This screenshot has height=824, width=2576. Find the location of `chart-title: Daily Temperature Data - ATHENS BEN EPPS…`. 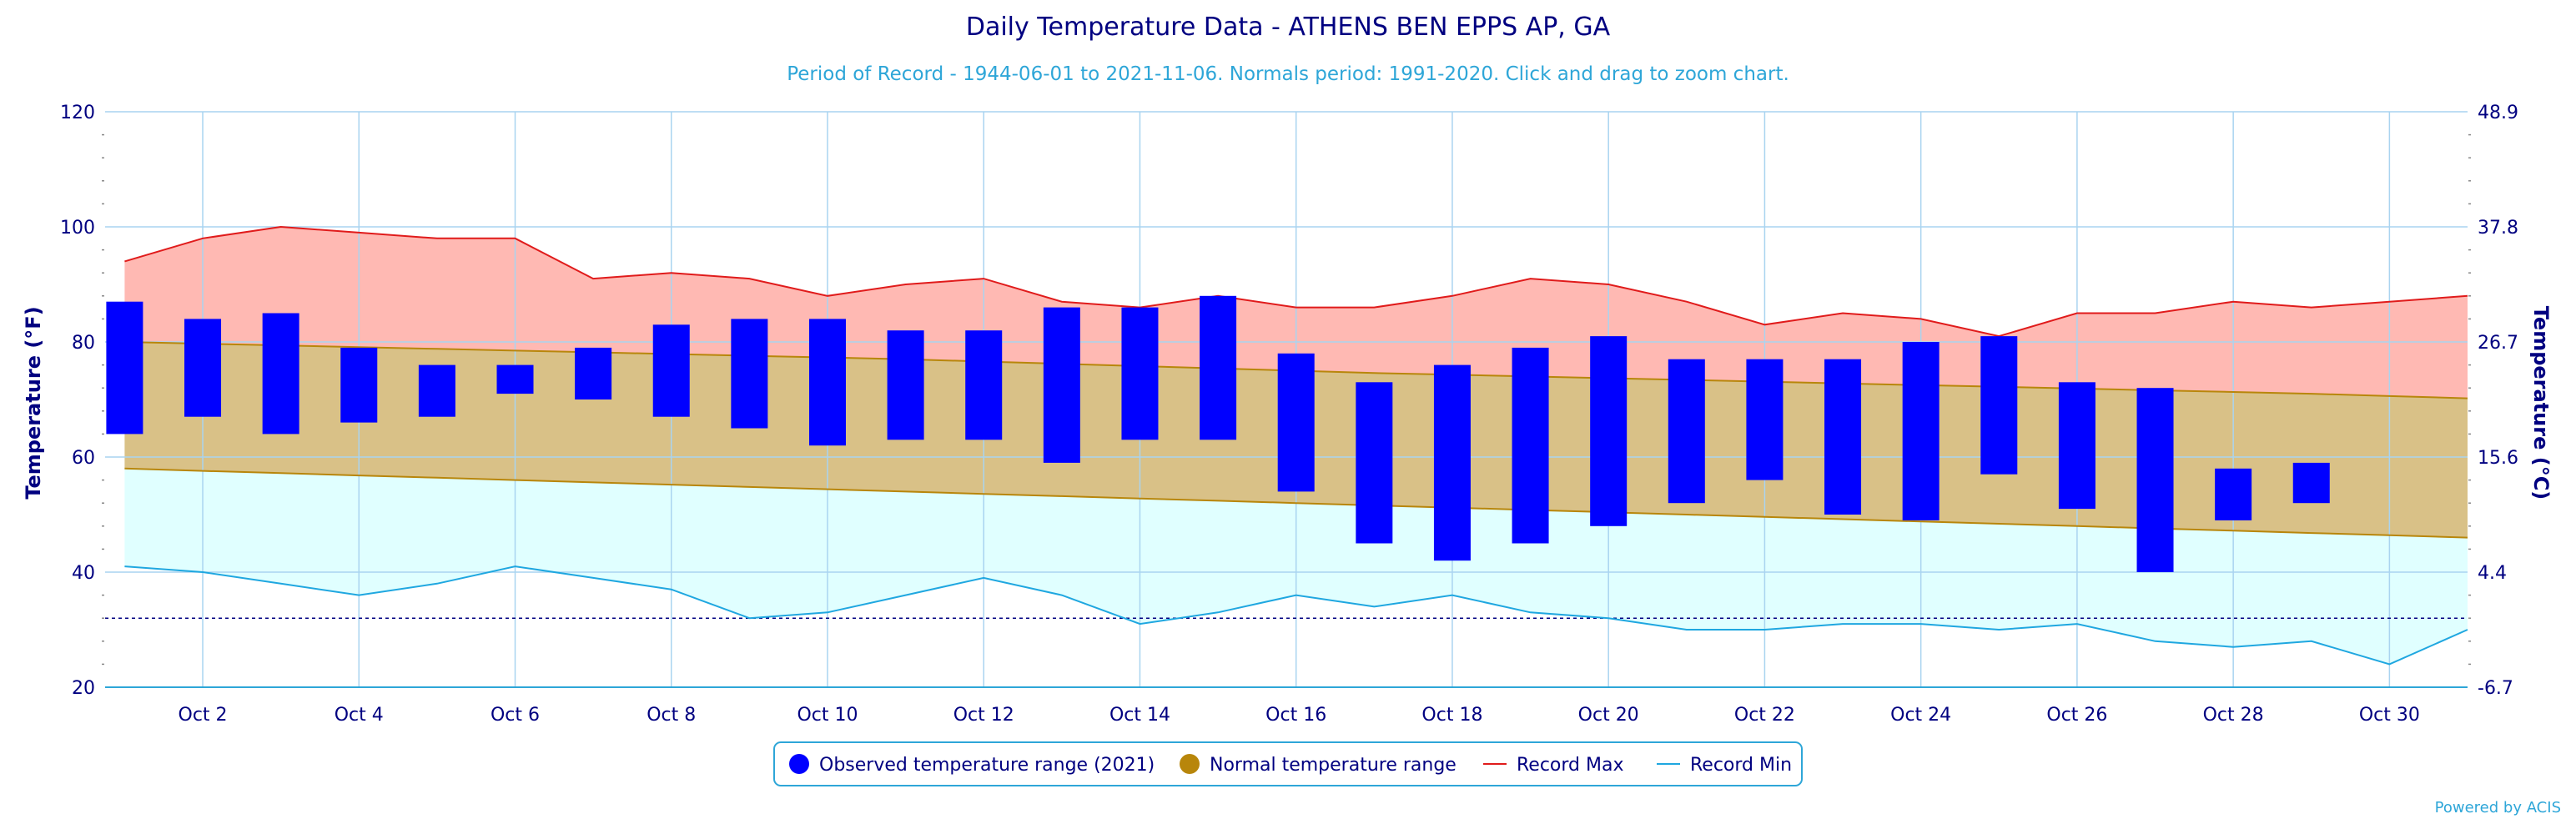

chart-title: Daily Temperature Data - ATHENS BEN EPPS… is located at coordinates (1288, 27).